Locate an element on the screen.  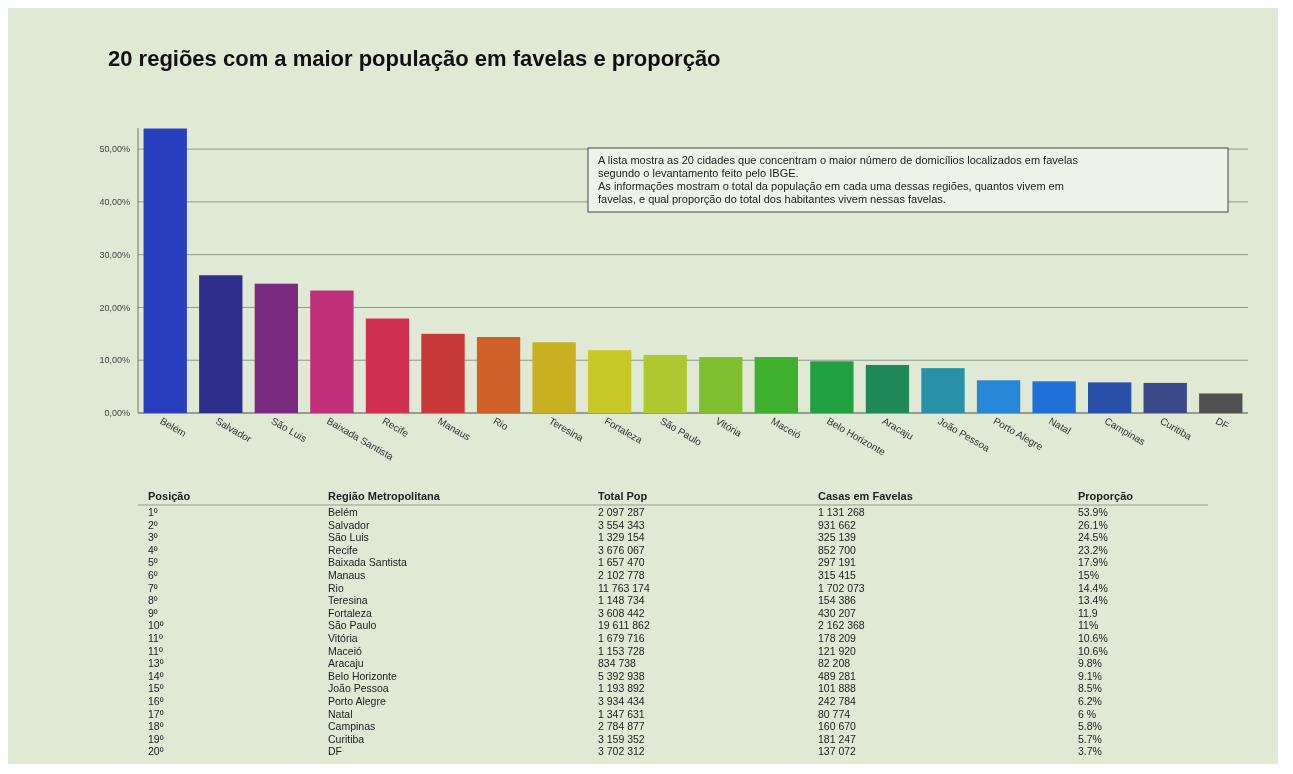
text: 19º is located at coordinates (156, 738).